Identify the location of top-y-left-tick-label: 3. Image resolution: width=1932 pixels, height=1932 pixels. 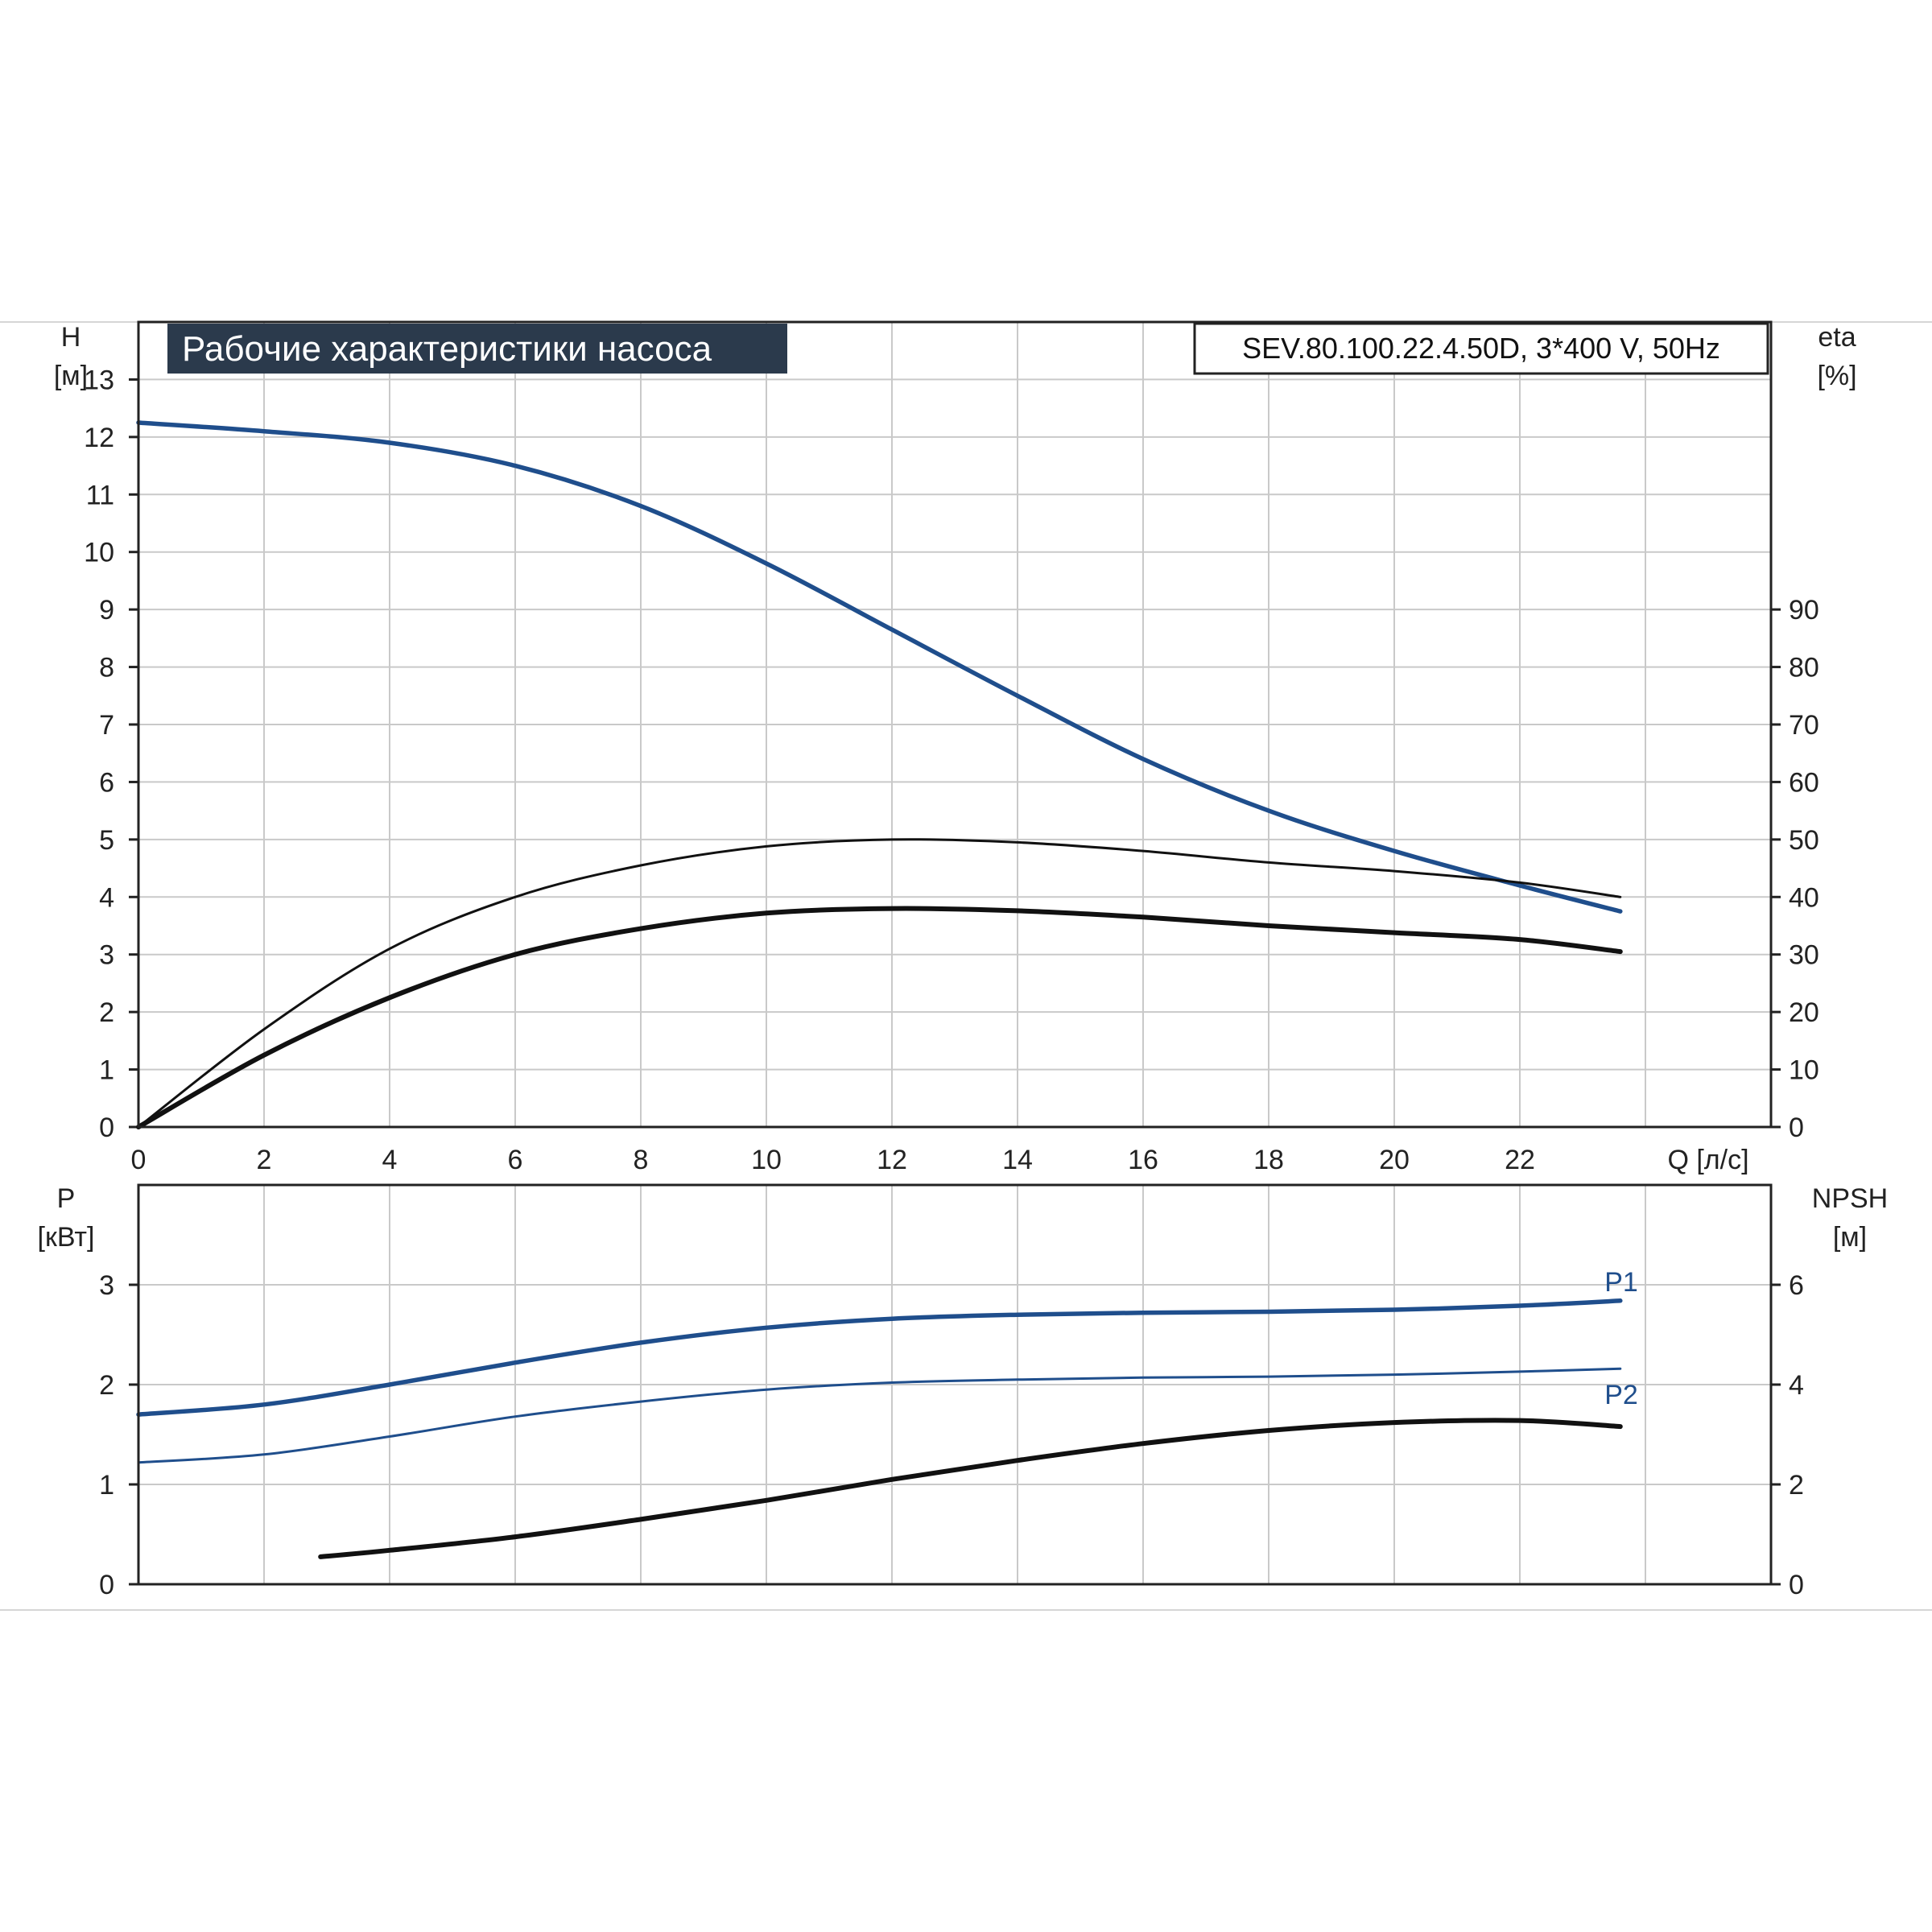
(106, 955).